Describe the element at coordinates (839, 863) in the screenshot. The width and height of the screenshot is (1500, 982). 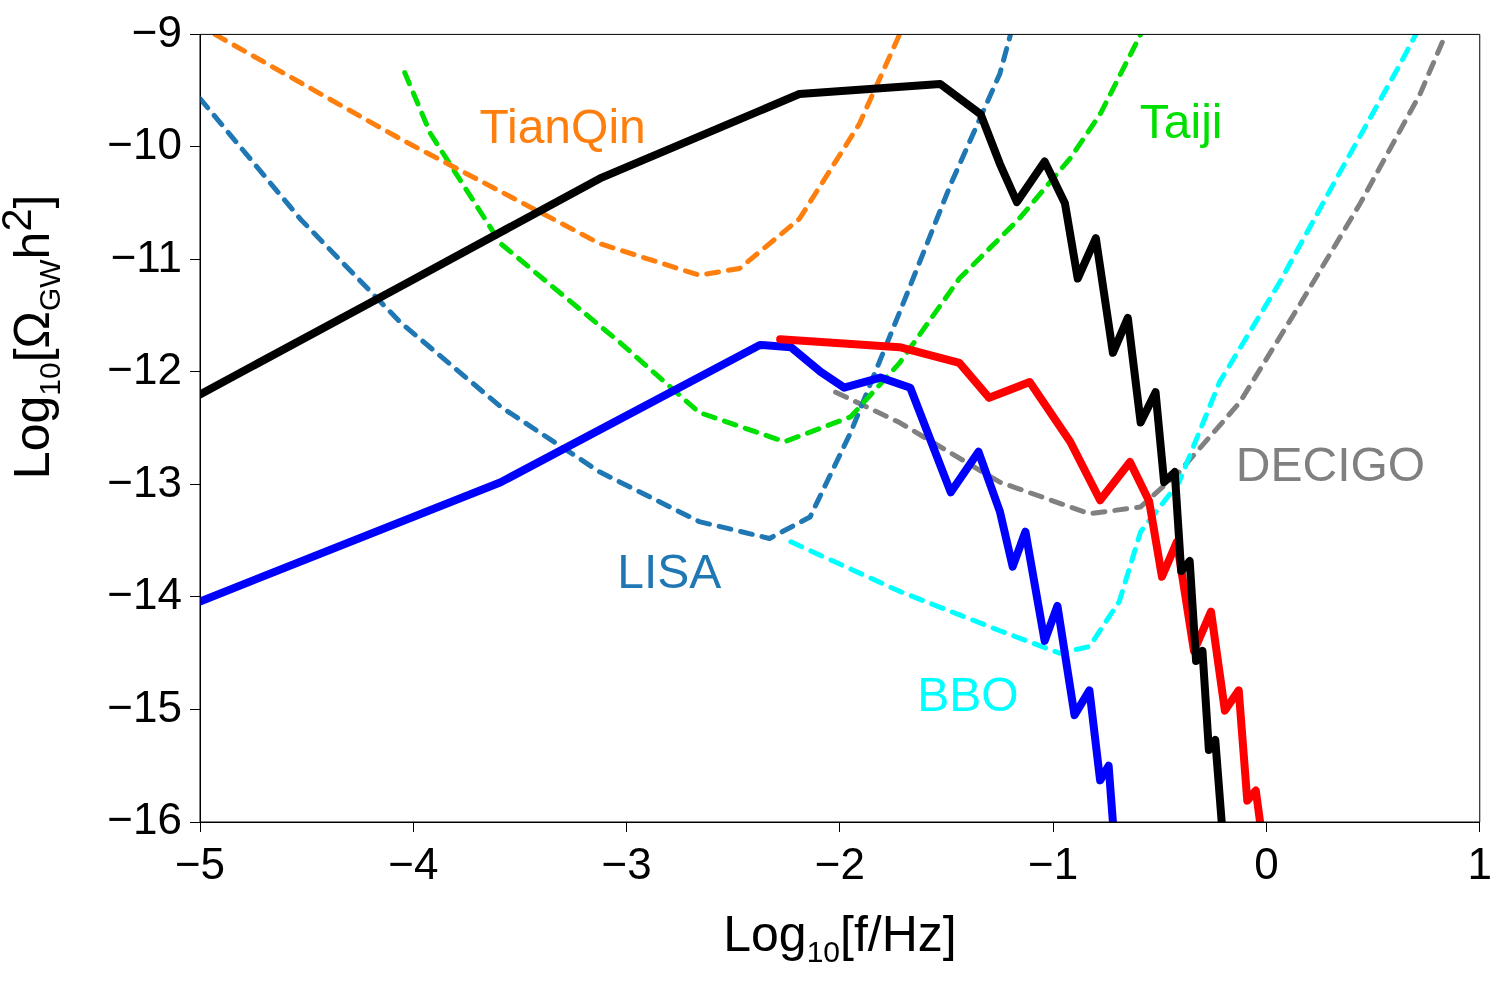
I see `x-tick-label: −2` at that location.